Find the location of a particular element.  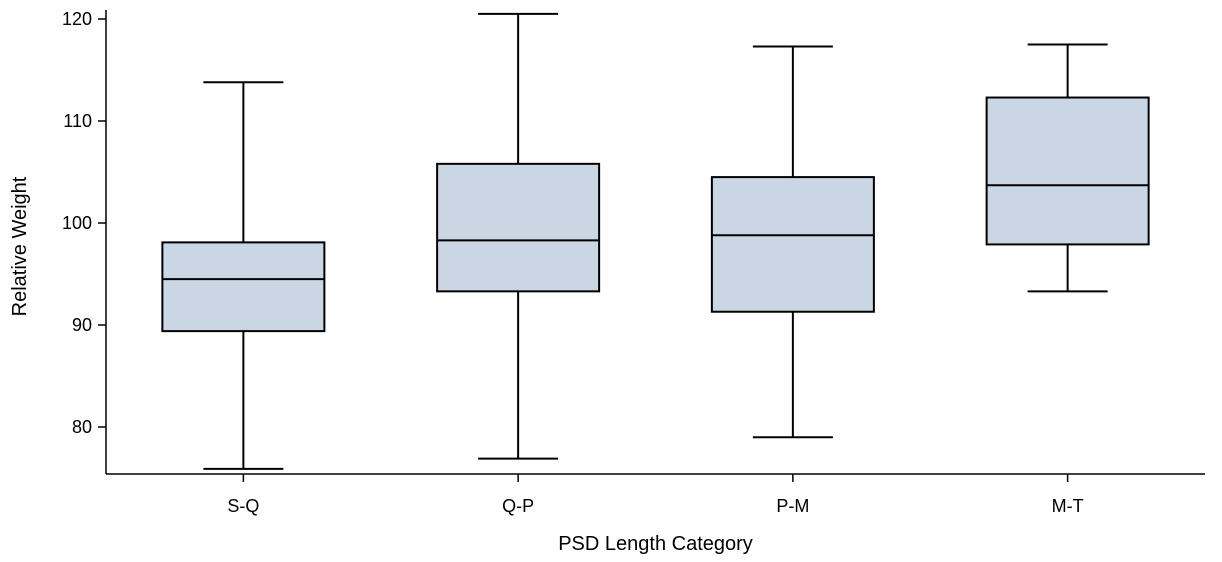

x-tick-label: Q-P is located at coordinates (518, 506).